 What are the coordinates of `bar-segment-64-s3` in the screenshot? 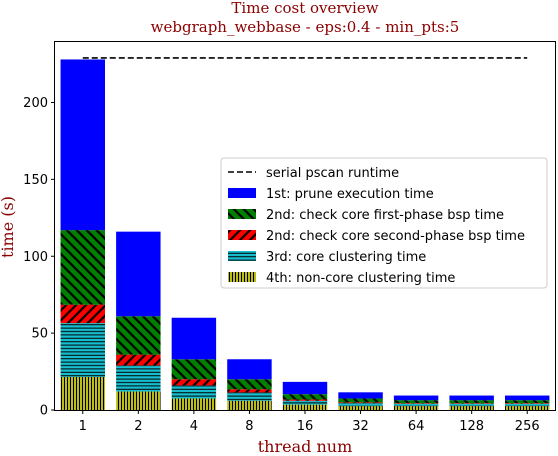 It's located at (416, 401).